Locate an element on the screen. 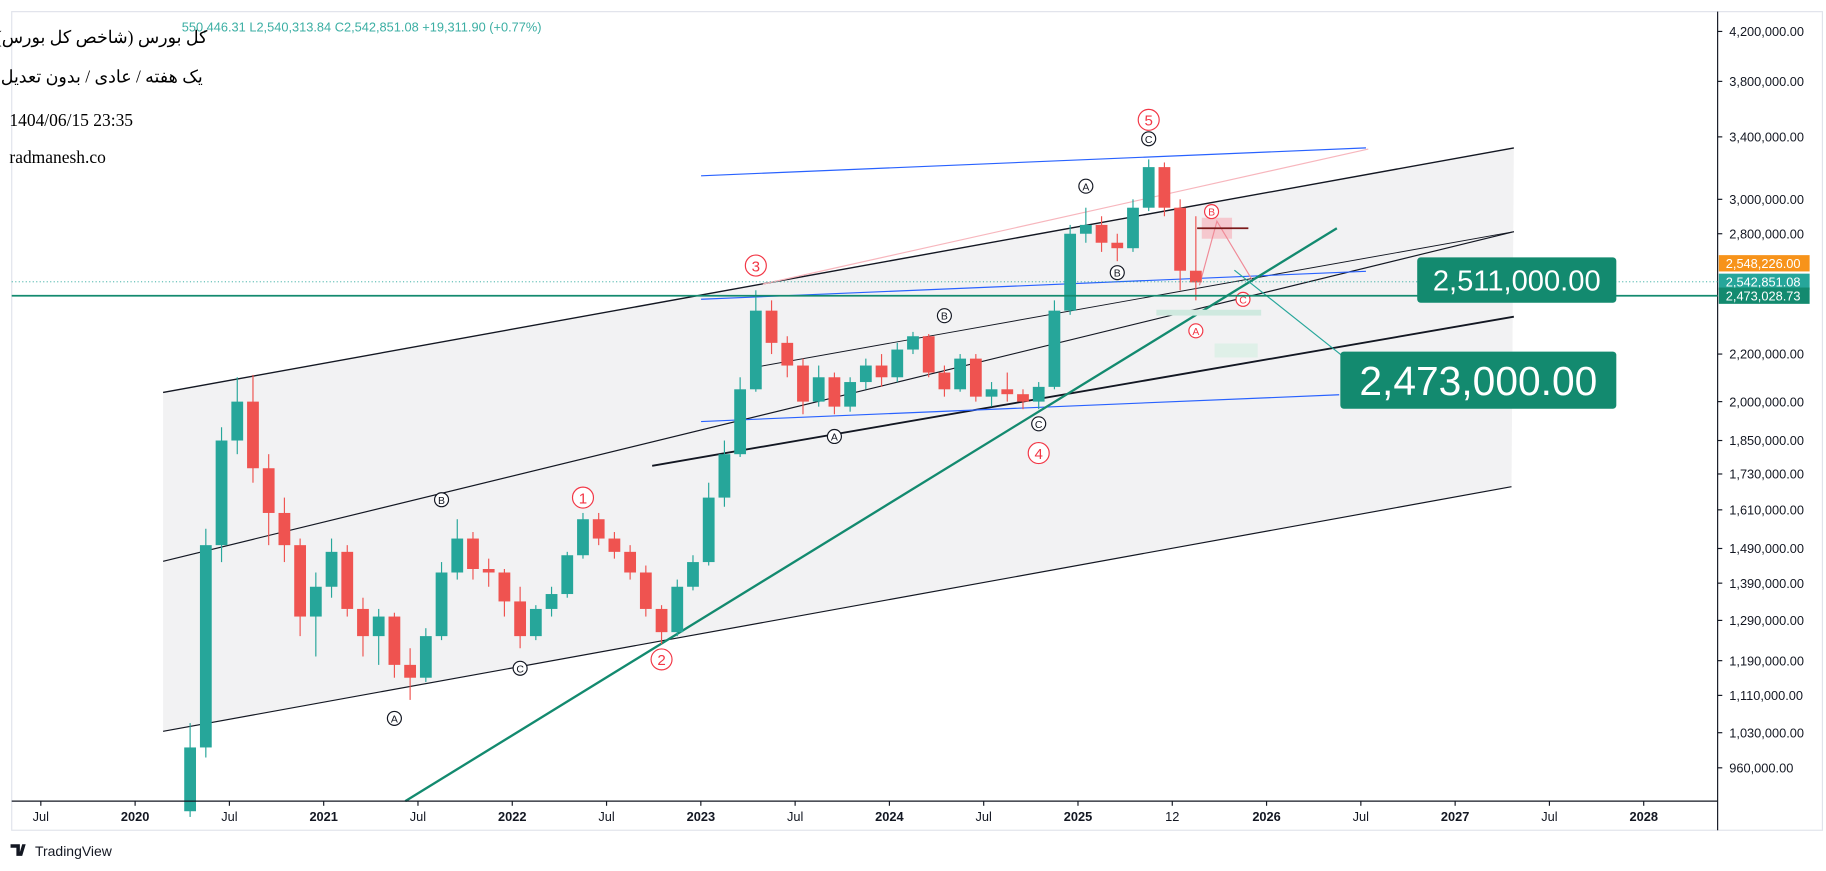 The width and height of the screenshot is (1826, 871). logo-icon is located at coordinates (18, 850).